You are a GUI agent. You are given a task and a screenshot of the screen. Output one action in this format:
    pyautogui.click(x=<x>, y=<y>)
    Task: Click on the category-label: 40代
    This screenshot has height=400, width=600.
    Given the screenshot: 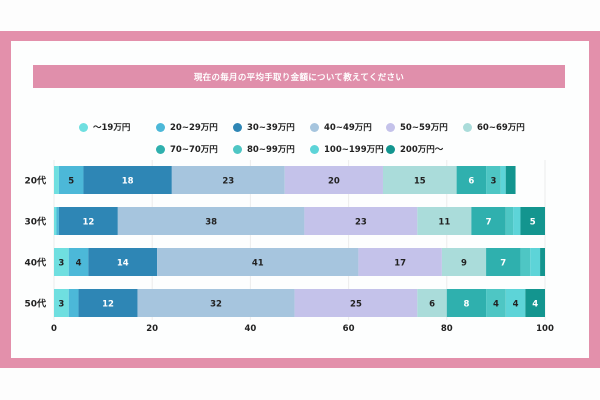 What is the action you would take?
    pyautogui.click(x=35, y=263)
    